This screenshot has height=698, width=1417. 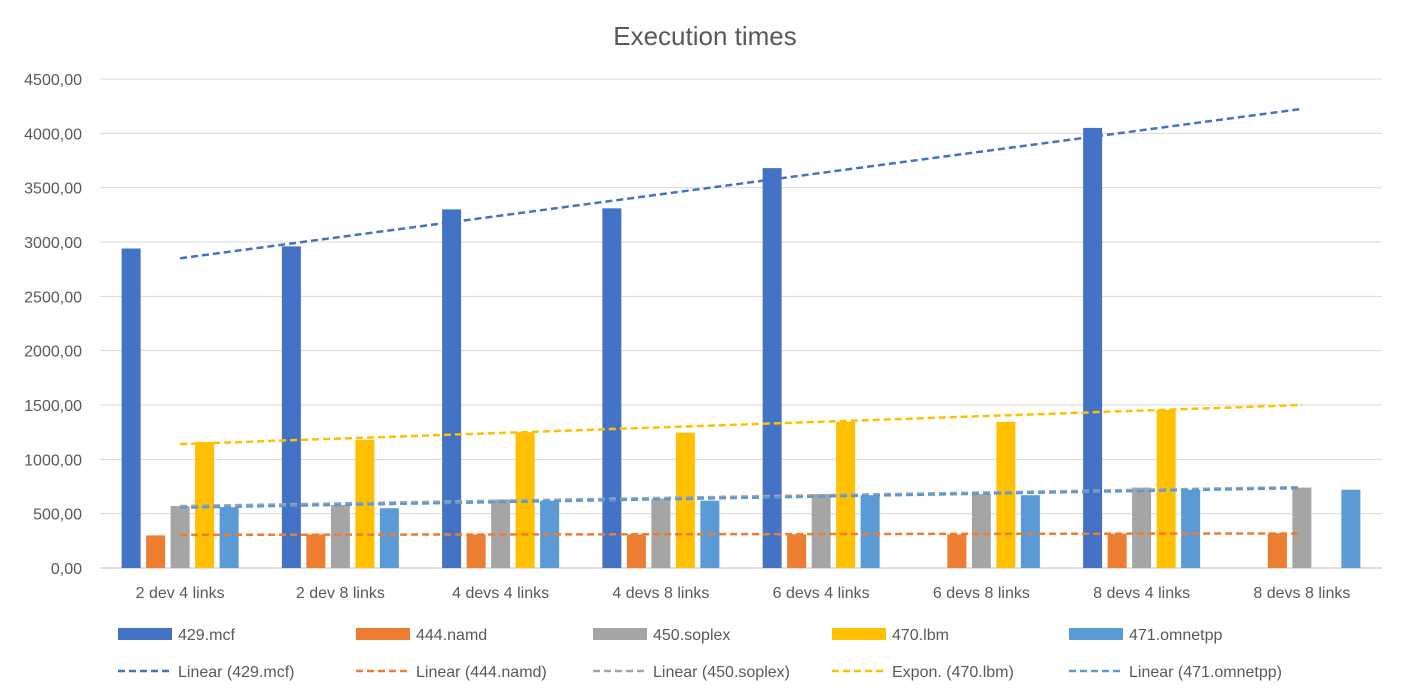 I want to click on y-tick-label: 2000,00, so click(x=53, y=352).